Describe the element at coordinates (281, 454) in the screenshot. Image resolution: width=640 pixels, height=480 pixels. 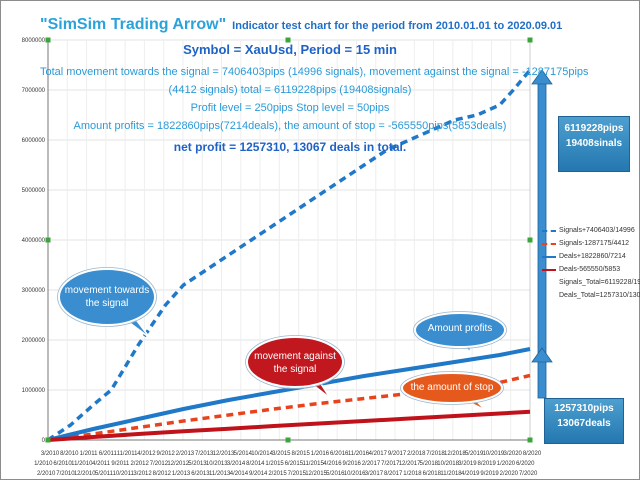
I see `x-tick-label: 3/2015` at that location.